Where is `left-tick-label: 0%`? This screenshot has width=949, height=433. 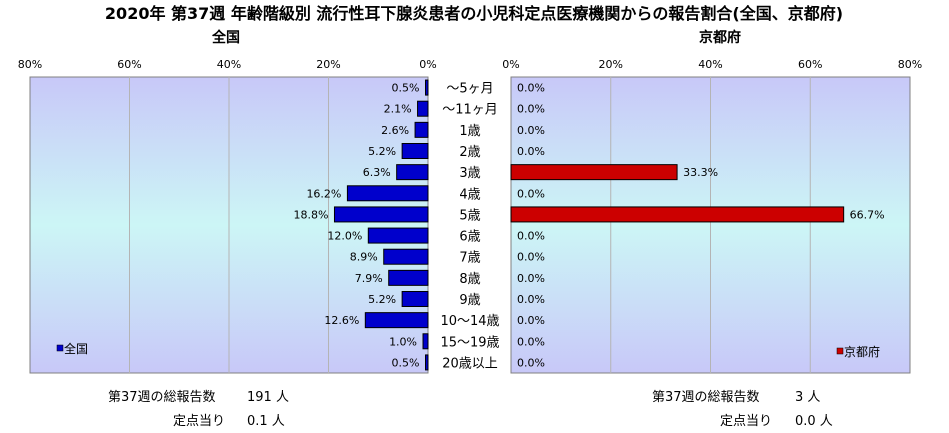
left-tick-label: 0% is located at coordinates (427, 64).